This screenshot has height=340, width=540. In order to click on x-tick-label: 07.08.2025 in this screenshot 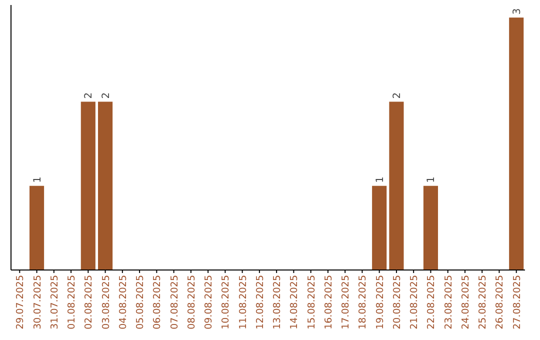, I will do `click(174, 302)`.